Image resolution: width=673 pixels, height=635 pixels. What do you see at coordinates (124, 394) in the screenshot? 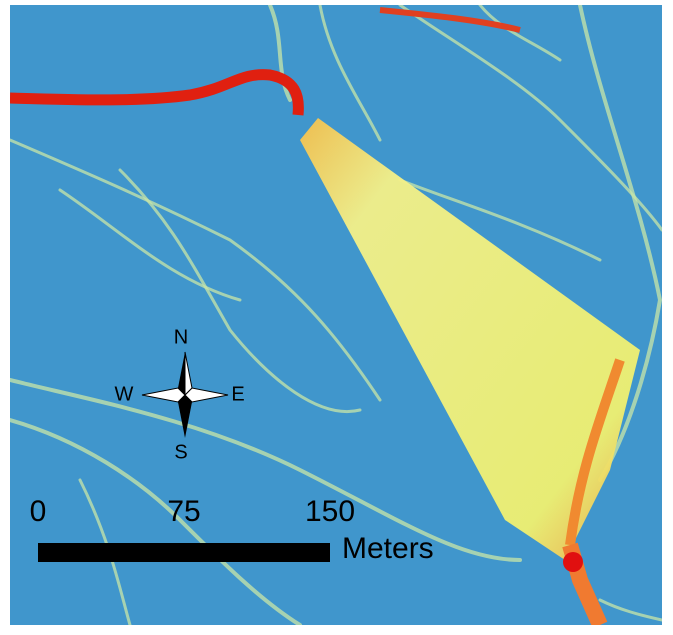
I see `compass-label: W` at bounding box center [124, 394].